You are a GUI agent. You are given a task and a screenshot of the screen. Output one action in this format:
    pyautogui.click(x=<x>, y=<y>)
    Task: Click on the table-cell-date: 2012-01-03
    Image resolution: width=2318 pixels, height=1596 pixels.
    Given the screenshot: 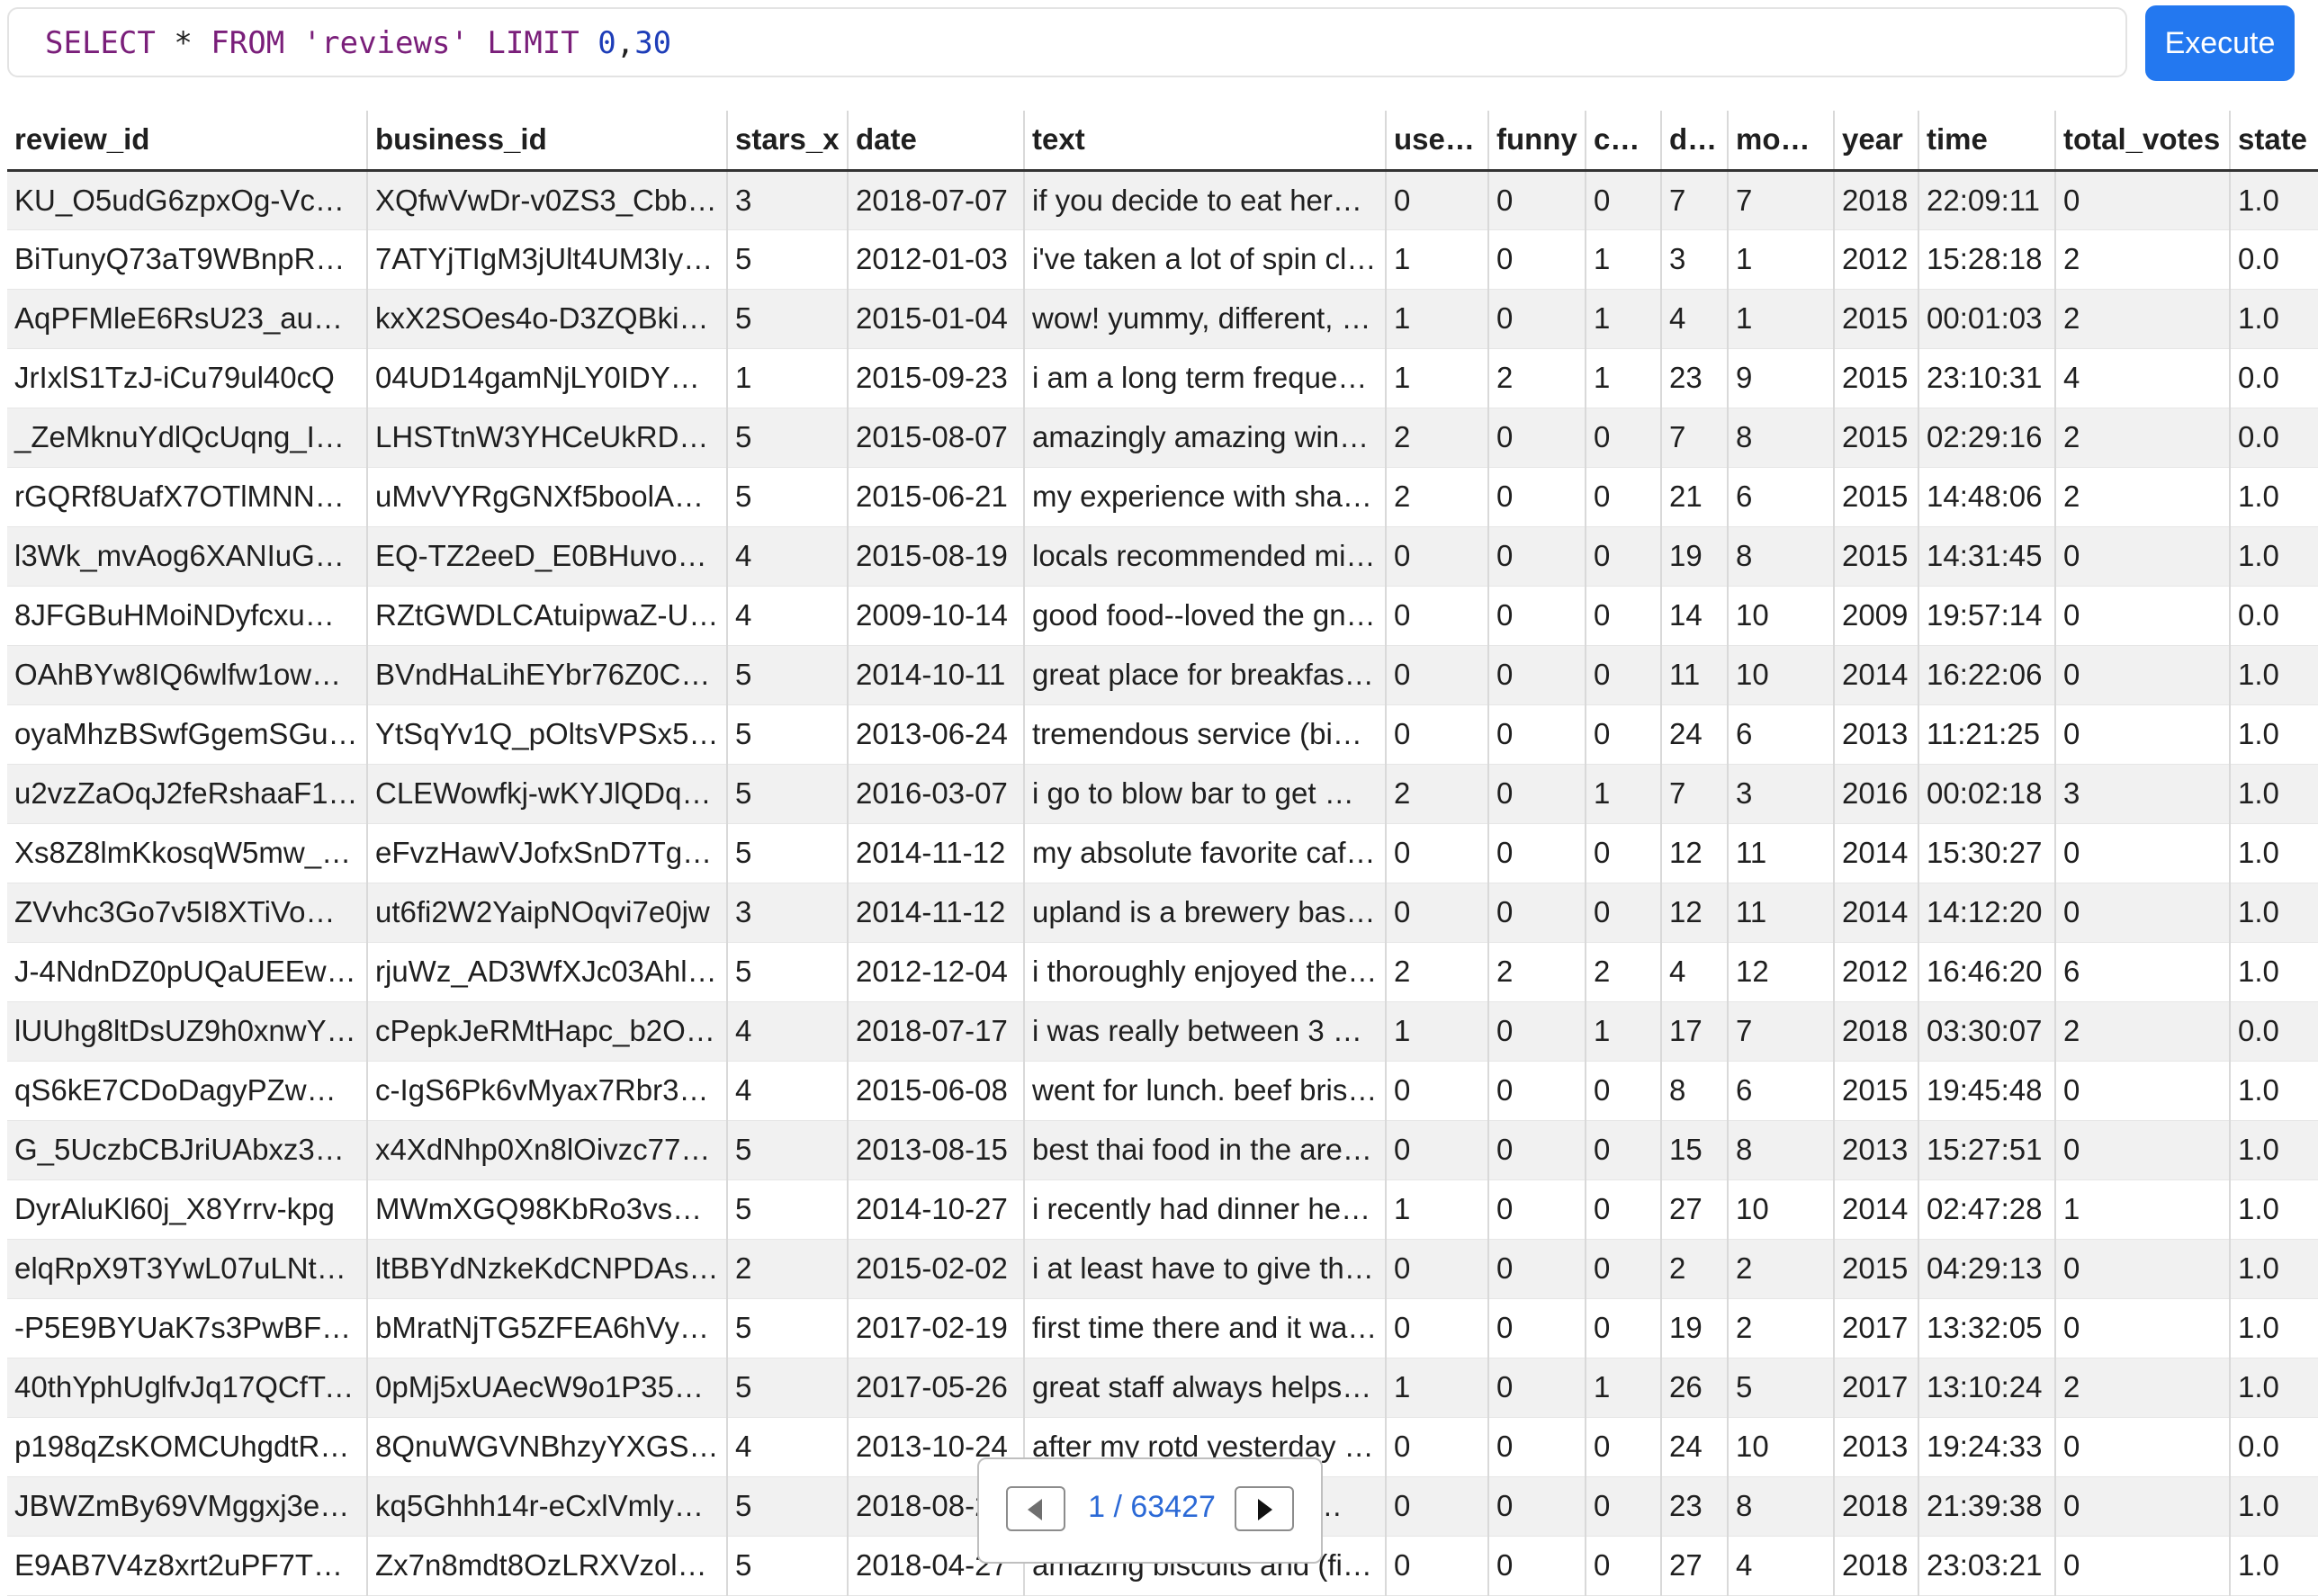 What is the action you would take?
    pyautogui.click(x=937, y=259)
    